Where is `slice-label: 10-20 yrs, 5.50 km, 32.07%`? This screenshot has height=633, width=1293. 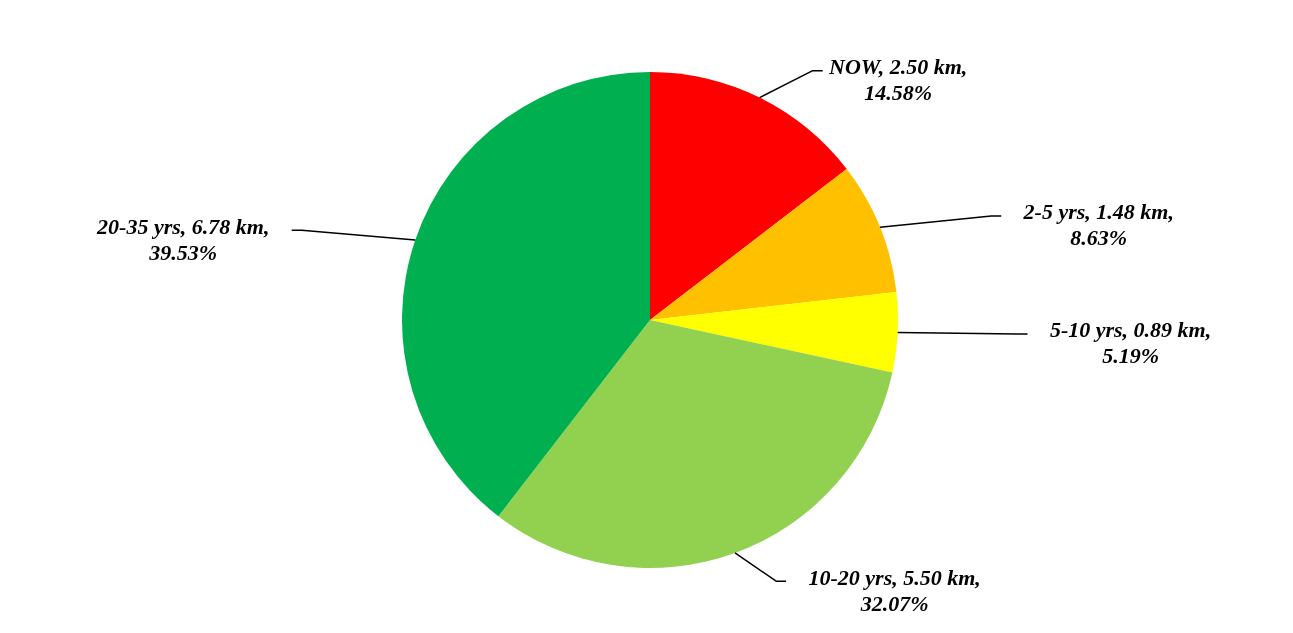
slice-label: 10-20 yrs, 5.50 km, 32.07% is located at coordinates (894, 590).